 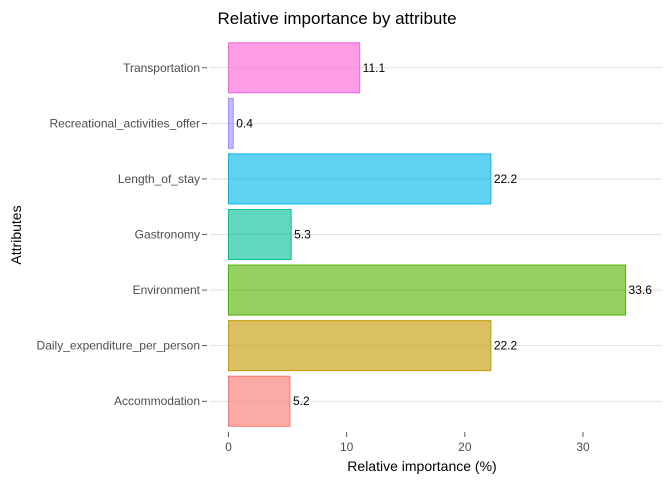 I want to click on data-label: 0.4, so click(x=244, y=123).